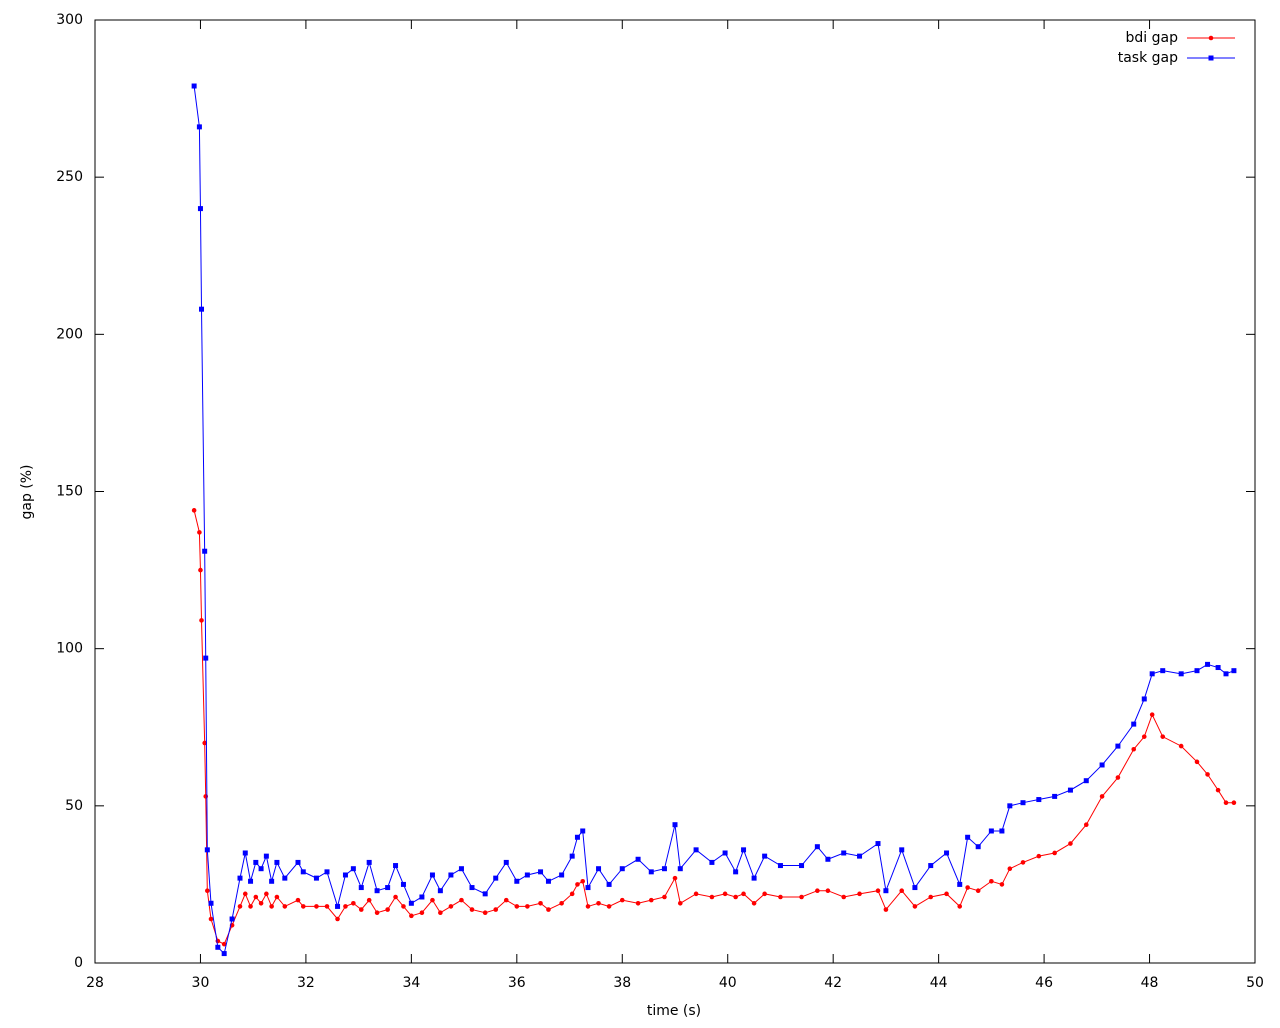 This screenshot has height=1028, width=1280. What do you see at coordinates (939, 983) in the screenshot?
I see `x-tick-label: 44` at bounding box center [939, 983].